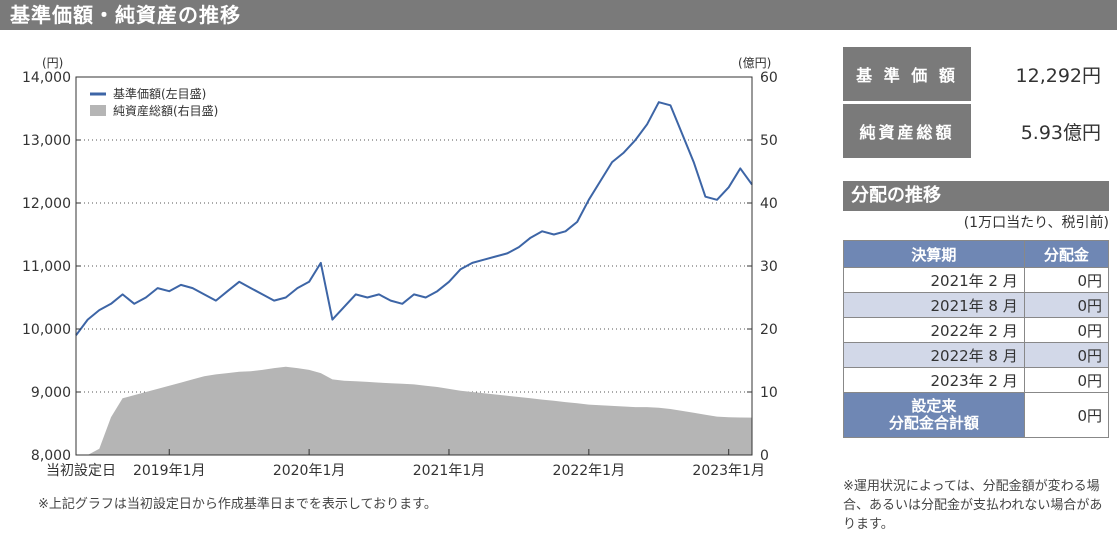  What do you see at coordinates (907, 131) in the screenshot?
I see `assets-label: 純資産総額` at bounding box center [907, 131].